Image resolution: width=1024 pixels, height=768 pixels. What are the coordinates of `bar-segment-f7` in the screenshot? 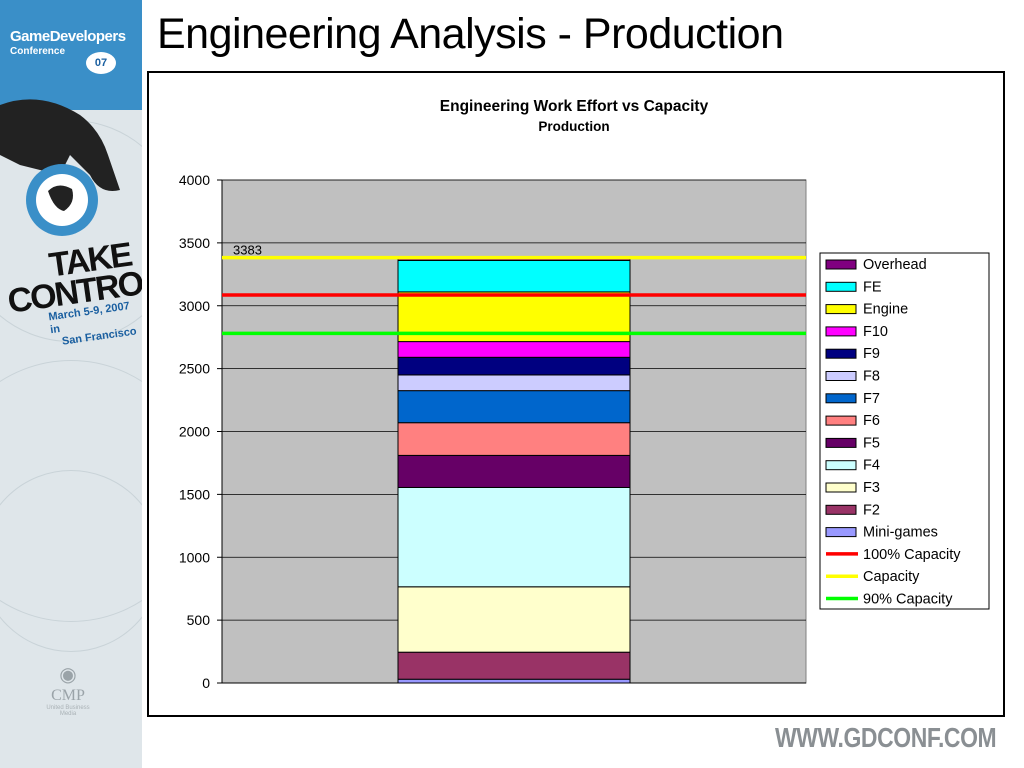 It's located at (514, 407).